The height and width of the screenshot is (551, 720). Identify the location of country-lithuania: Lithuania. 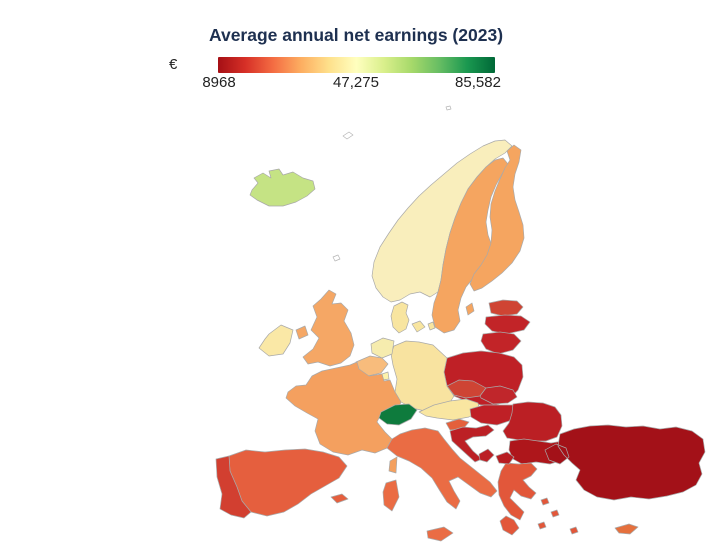
(501, 343).